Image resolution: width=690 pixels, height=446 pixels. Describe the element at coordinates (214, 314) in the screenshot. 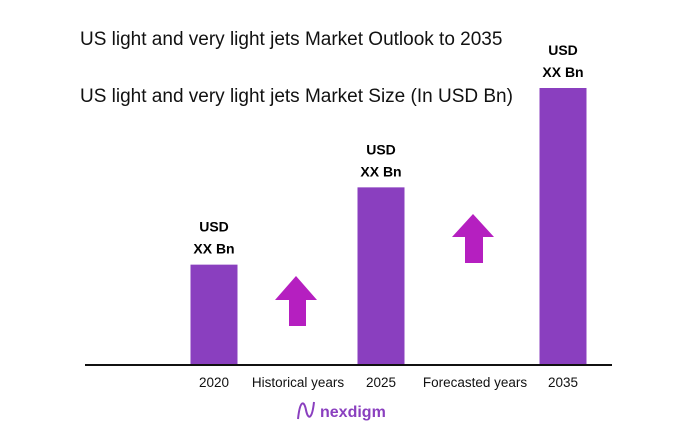

I see `bar-2020` at that location.